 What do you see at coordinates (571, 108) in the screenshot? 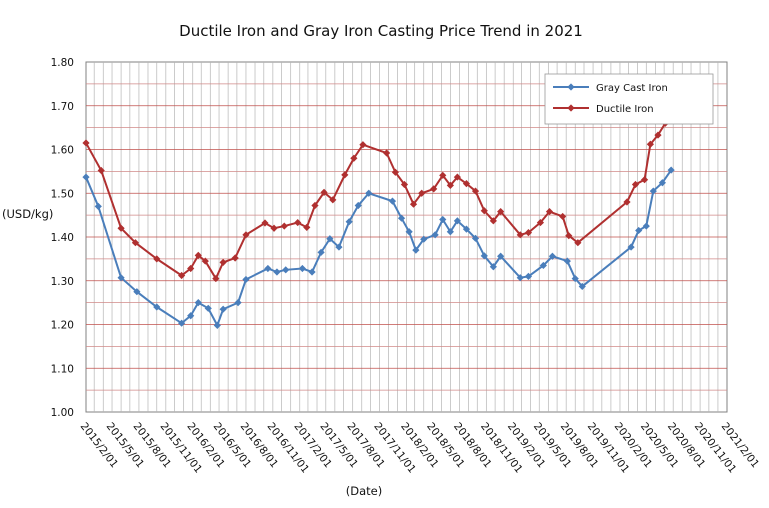
I see `legend-swatch-marker` at bounding box center [571, 108].